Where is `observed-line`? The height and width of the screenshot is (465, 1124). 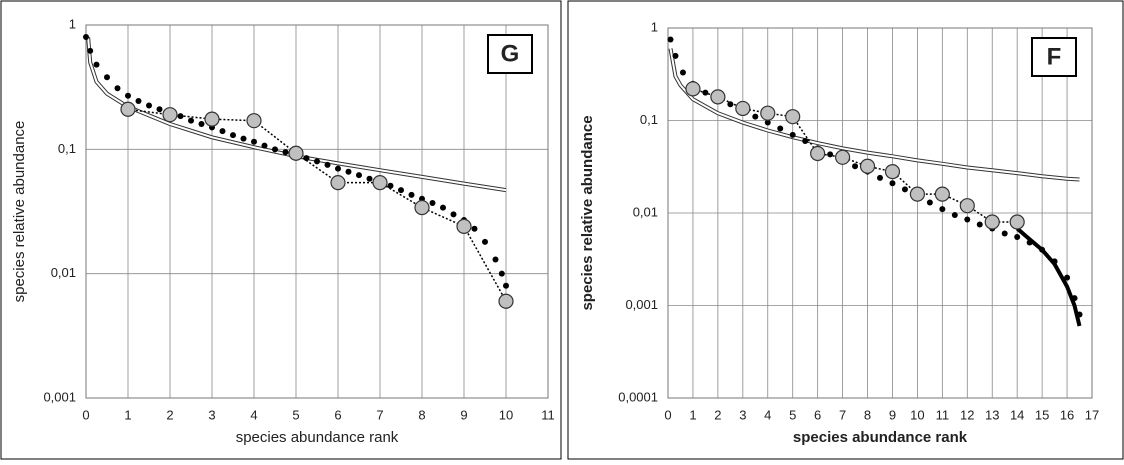
observed-line is located at coordinates (317, 205).